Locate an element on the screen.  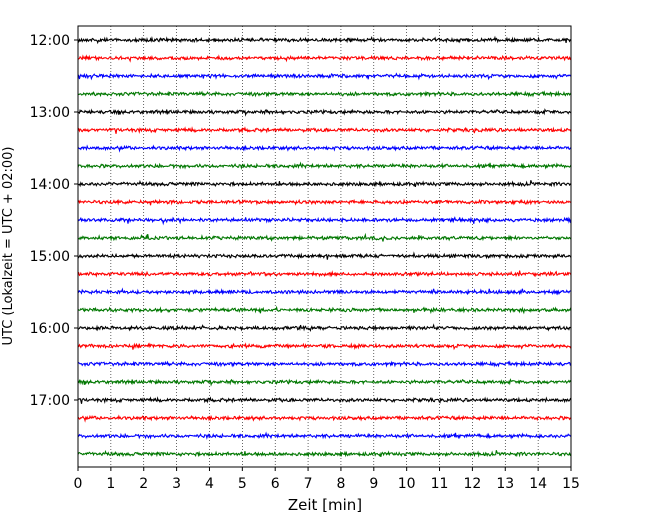
x-tick-label-7: 7 is located at coordinates (308, 484).